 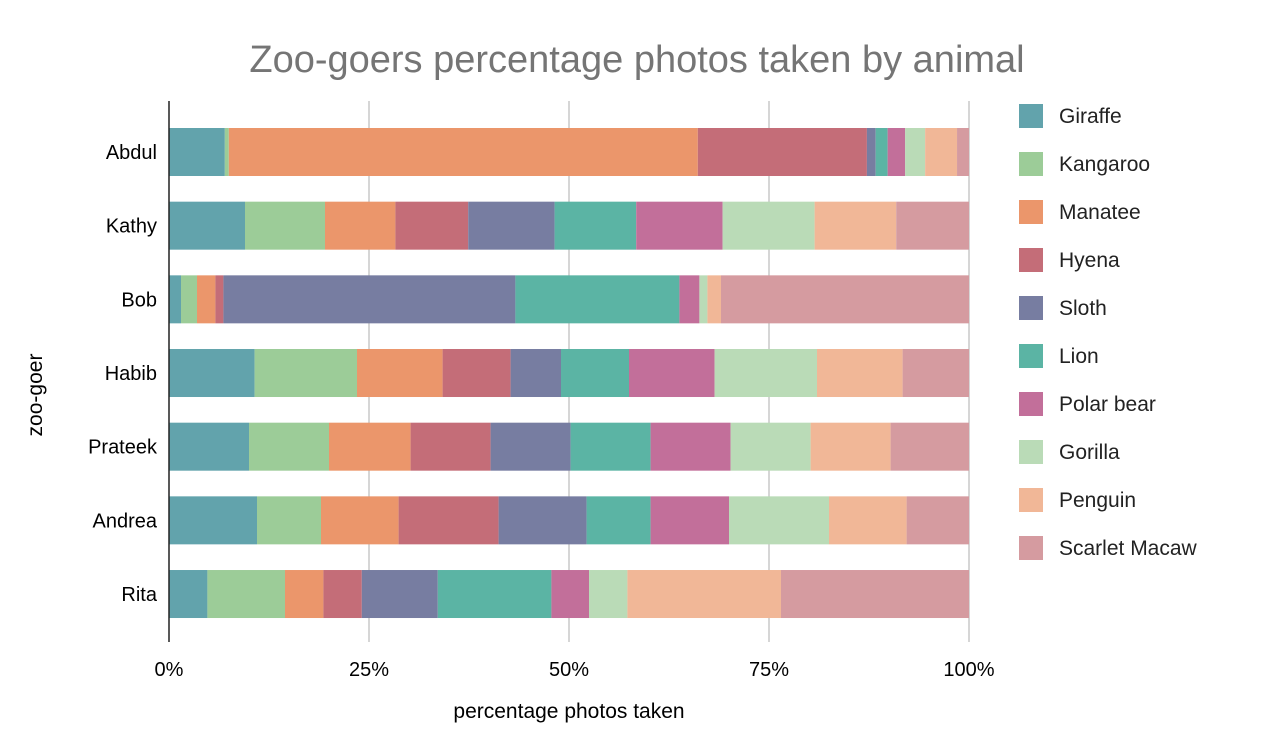 What do you see at coordinates (1128, 548) in the screenshot?
I see `legend-label: Scarlet Macaw` at bounding box center [1128, 548].